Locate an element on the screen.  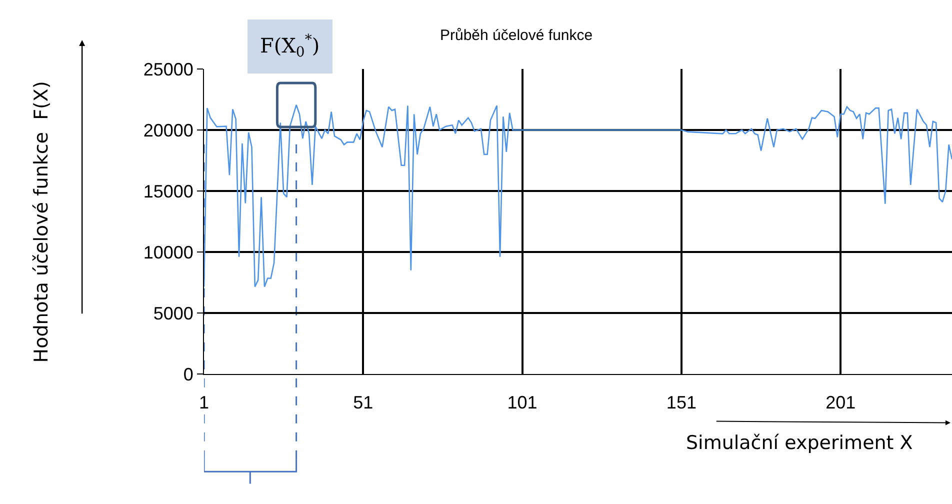
x-tick-label: 151 is located at coordinates (681, 402).